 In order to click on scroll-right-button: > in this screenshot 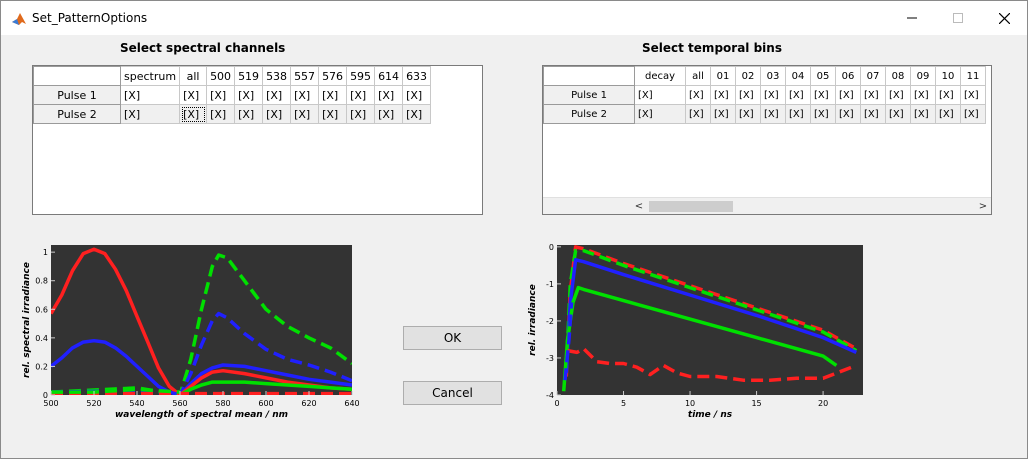, I will do `click(983, 206)`.